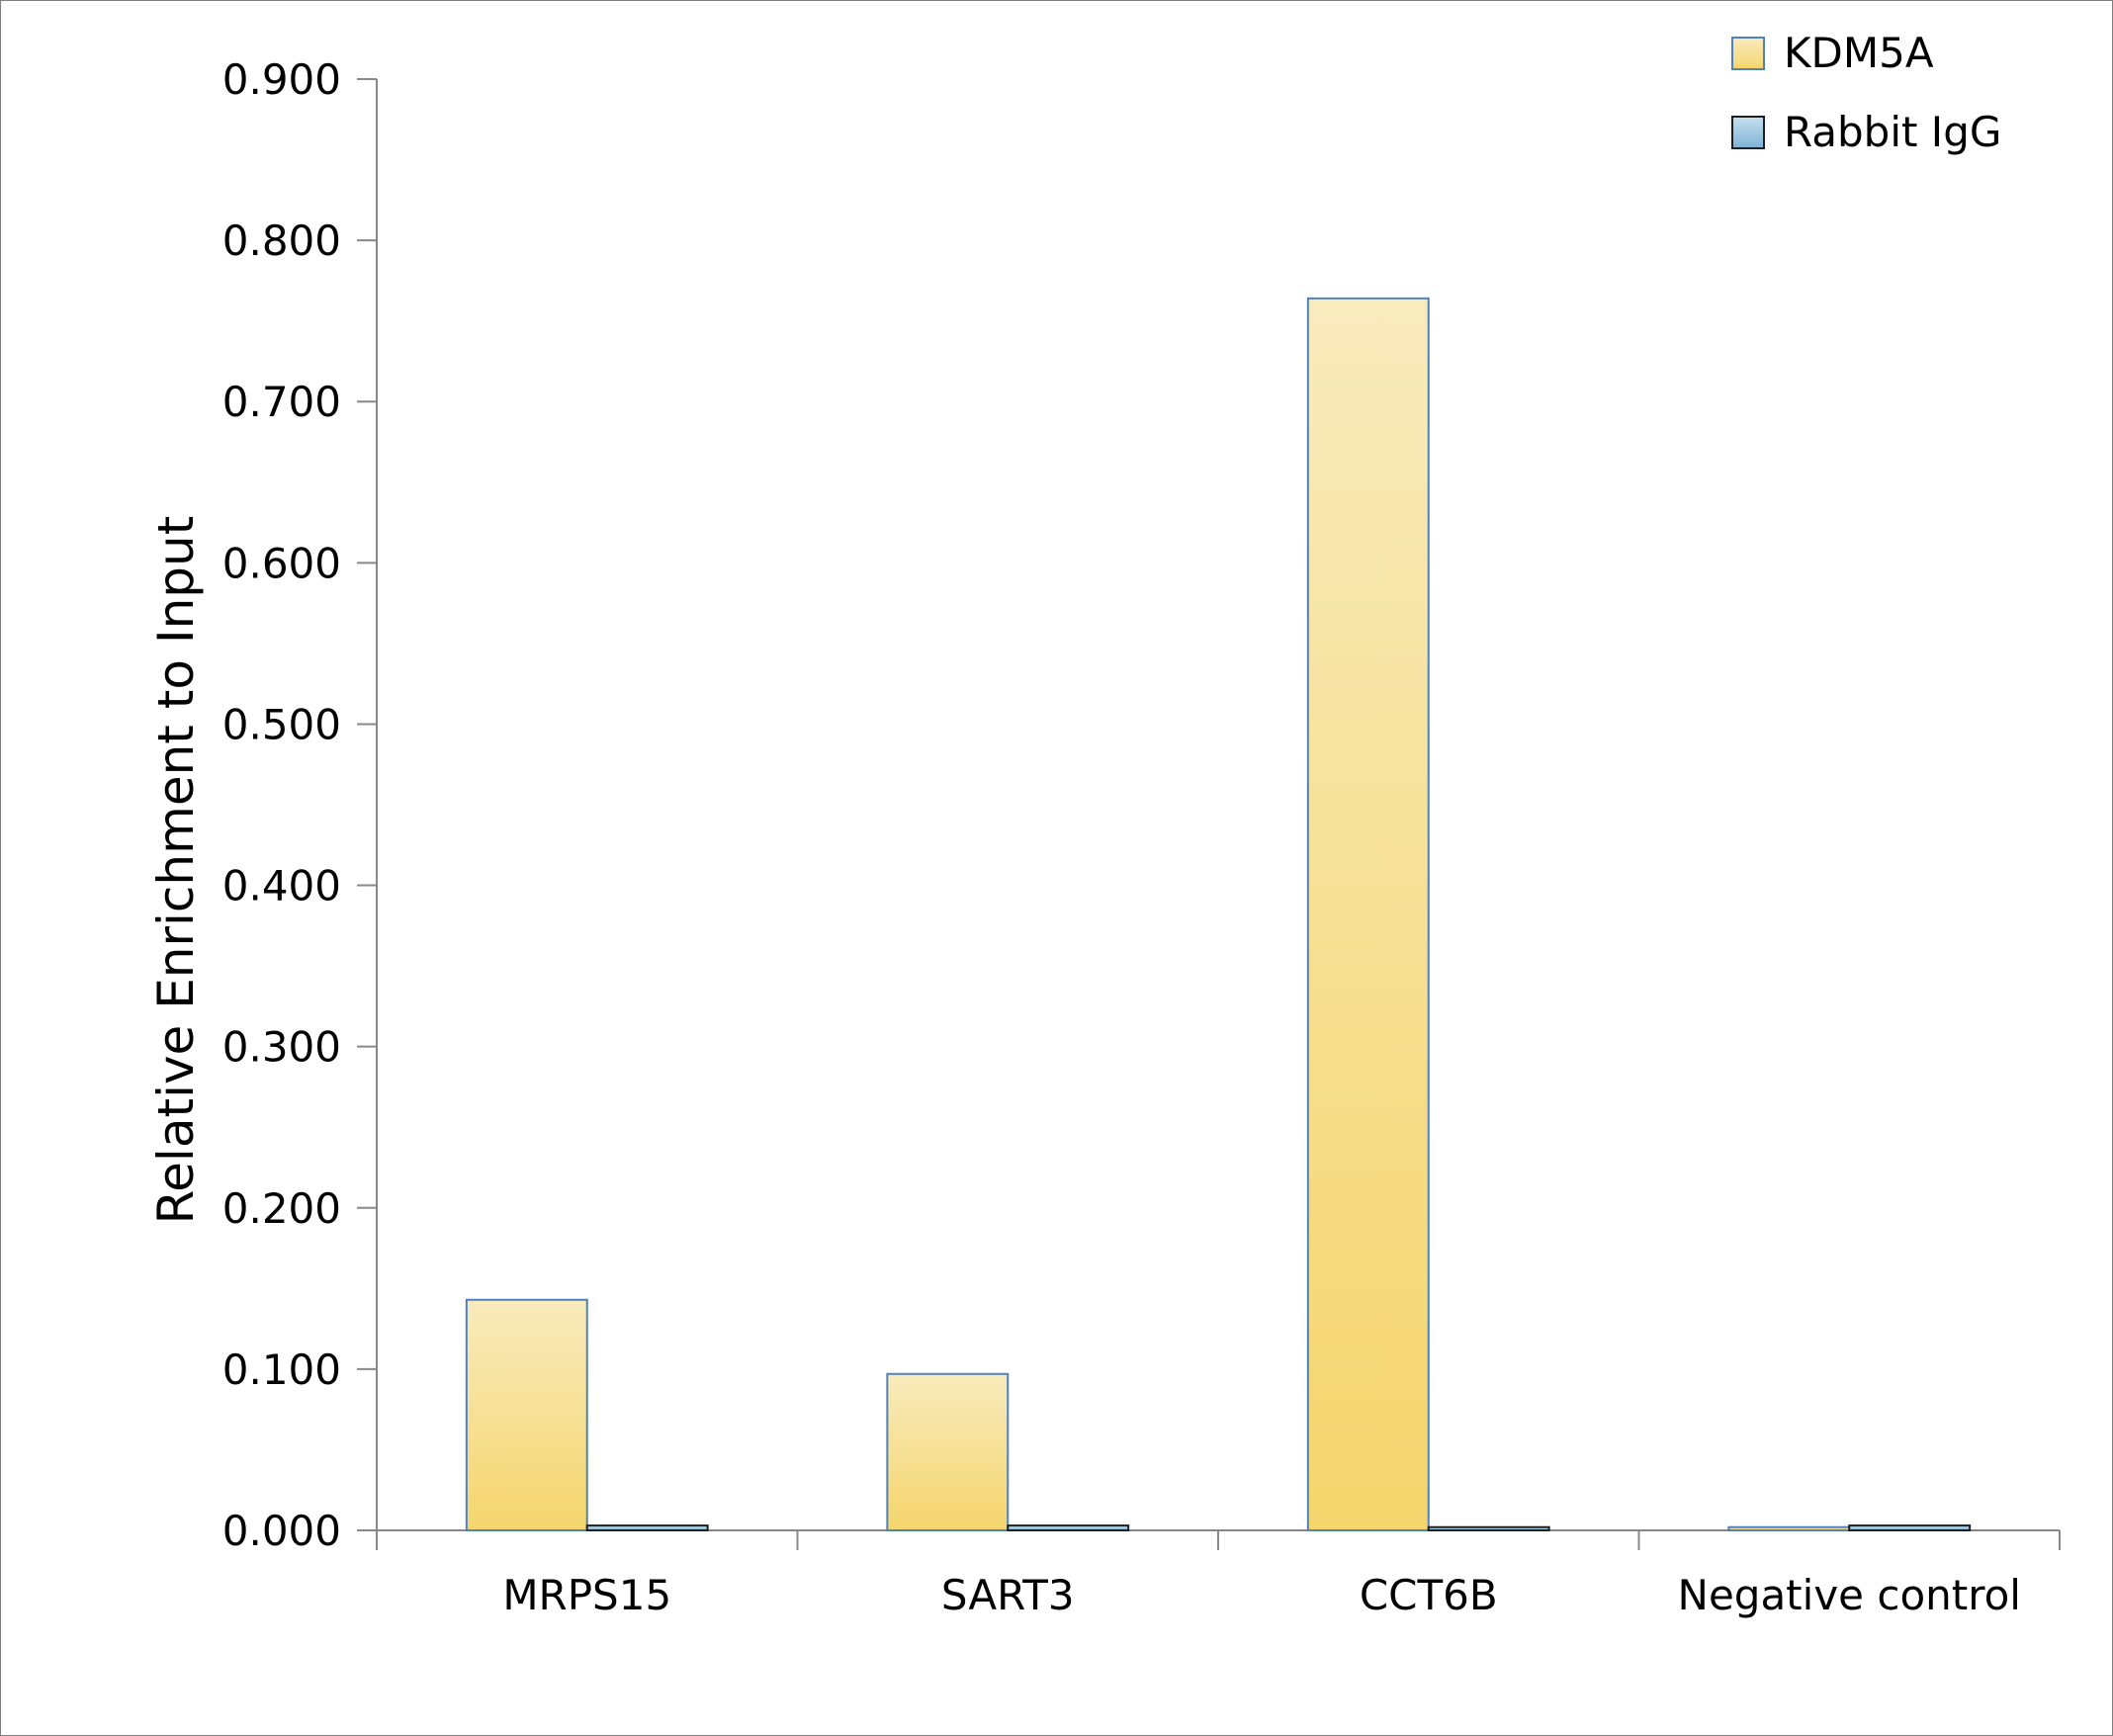 Image resolution: width=2113 pixels, height=1736 pixels. Describe the element at coordinates (586, 1595) in the screenshot. I see `x-tick-label: MRPS15` at that location.